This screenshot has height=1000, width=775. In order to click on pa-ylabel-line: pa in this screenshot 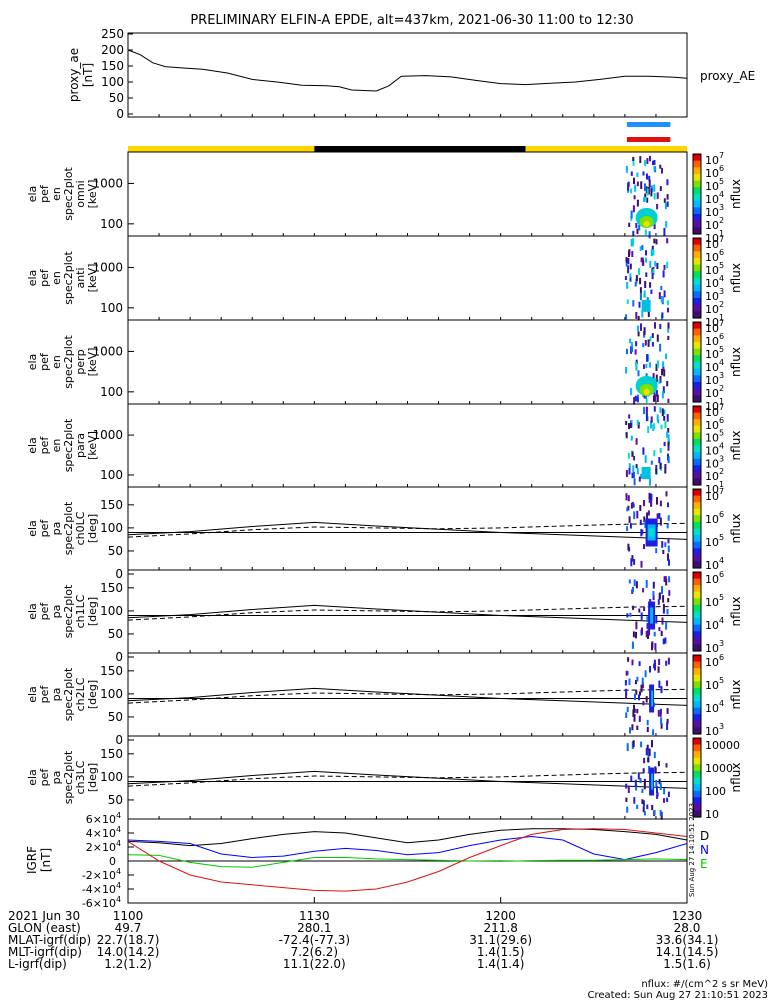, I will do `click(56, 612)`.